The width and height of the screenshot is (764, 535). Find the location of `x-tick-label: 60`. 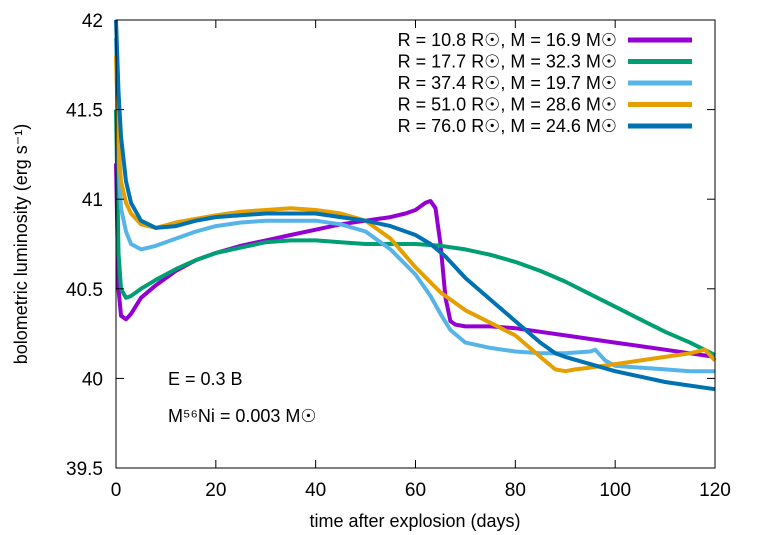

x-tick-label: 60 is located at coordinates (415, 490).